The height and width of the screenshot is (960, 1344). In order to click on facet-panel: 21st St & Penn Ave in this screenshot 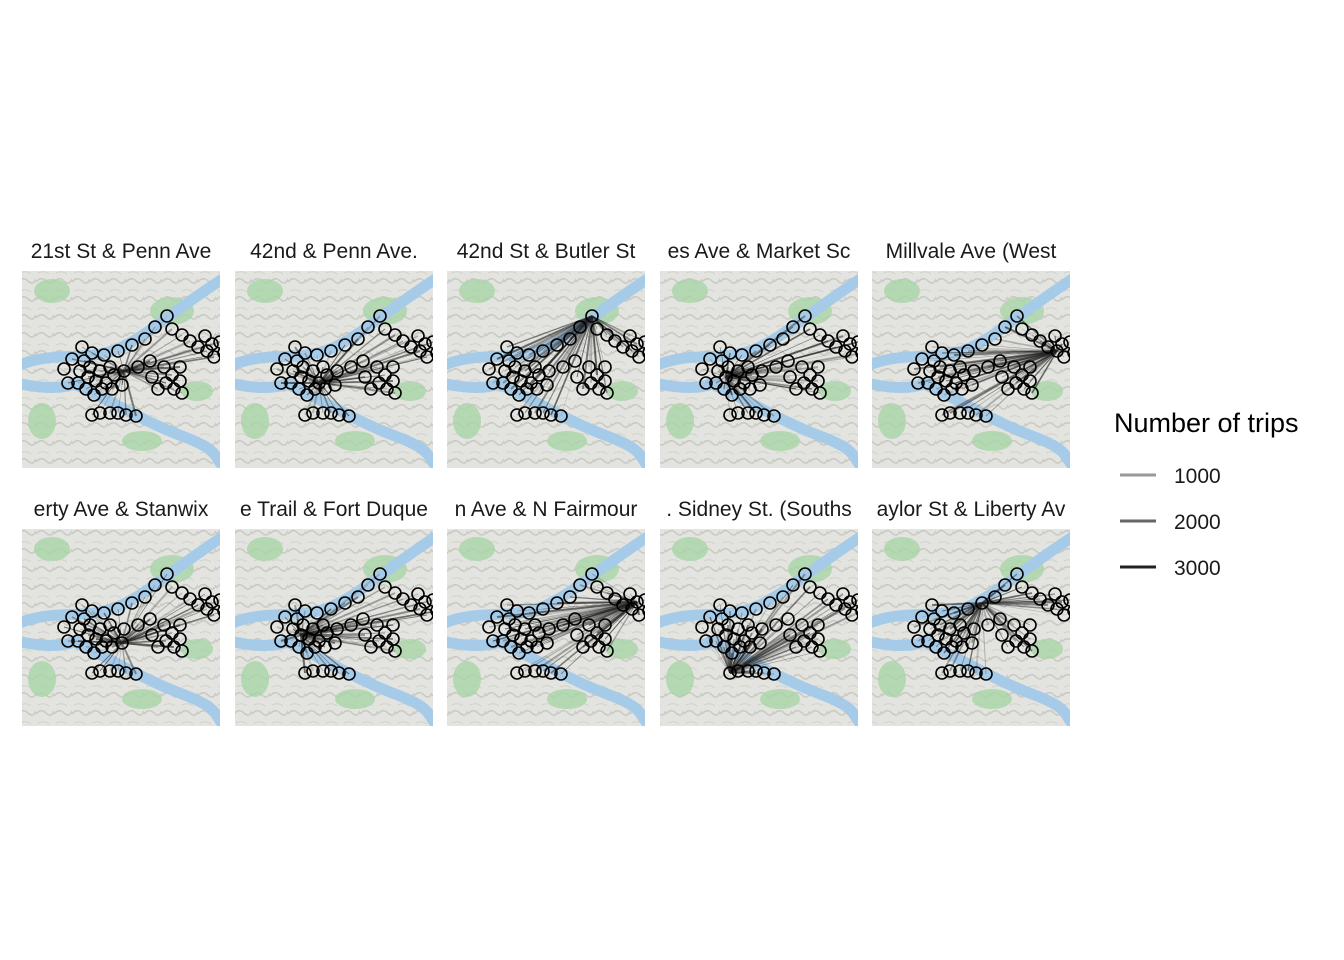, I will do `click(121, 354)`.